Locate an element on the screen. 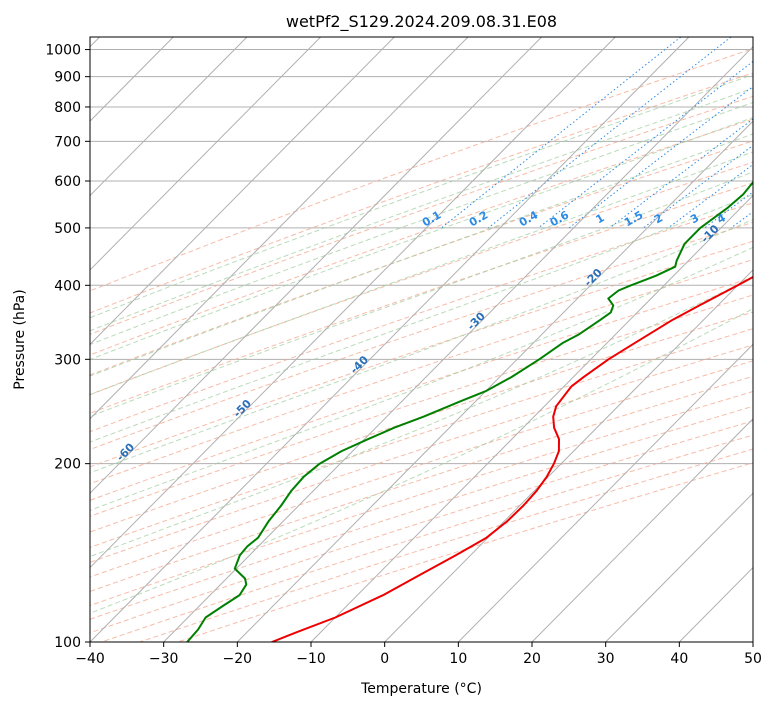  y-tick-label: 800 is located at coordinates (67, 108).